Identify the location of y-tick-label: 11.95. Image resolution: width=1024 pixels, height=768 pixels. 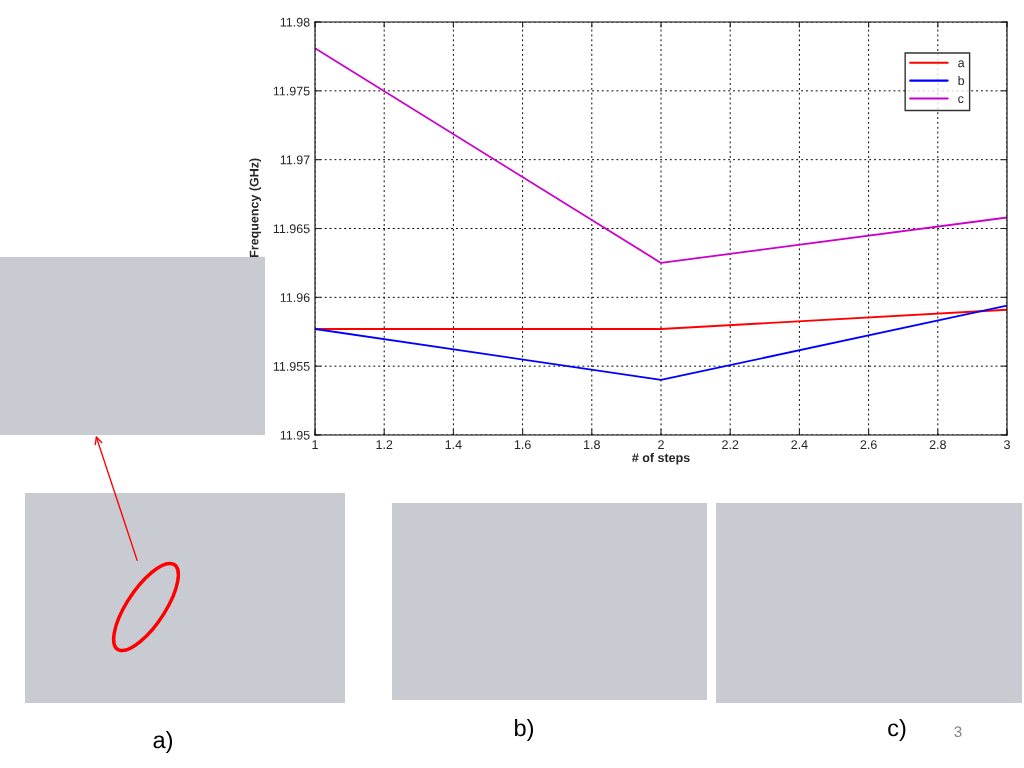
(295, 435).